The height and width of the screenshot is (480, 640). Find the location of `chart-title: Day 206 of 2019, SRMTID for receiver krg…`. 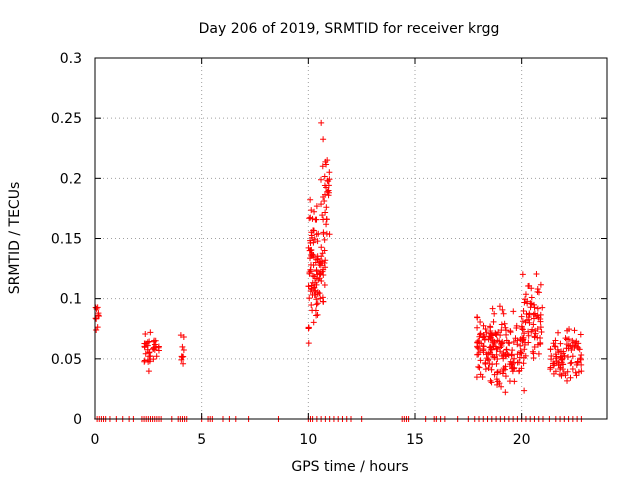

chart-title: Day 206 of 2019, SRMTID for receiver krg… is located at coordinates (349, 29).